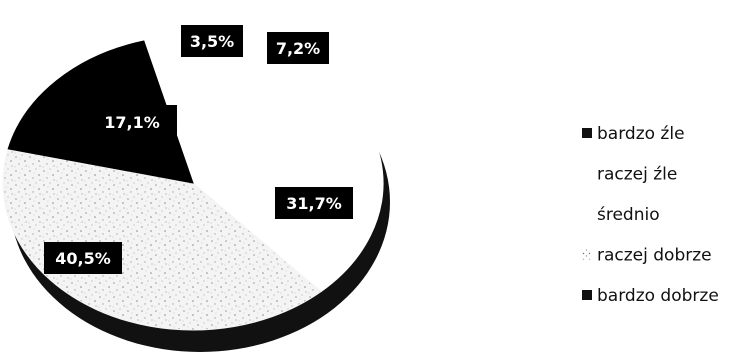  I want to click on data-label-3: 31,7%, so click(314, 203).